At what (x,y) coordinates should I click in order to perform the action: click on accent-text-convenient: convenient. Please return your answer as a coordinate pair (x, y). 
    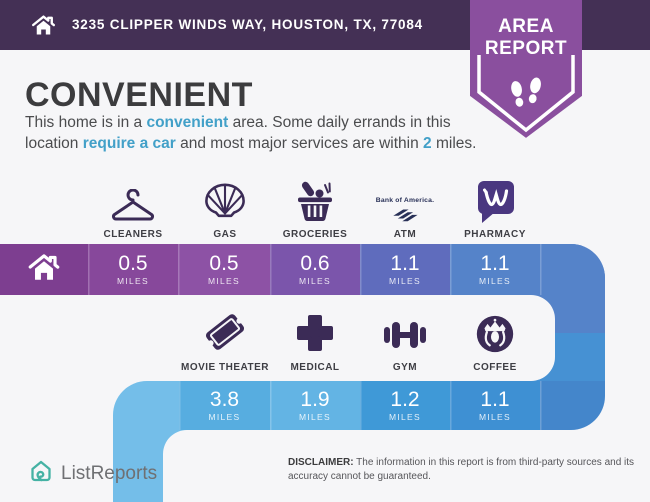
    Looking at the image, I should click on (187, 122).